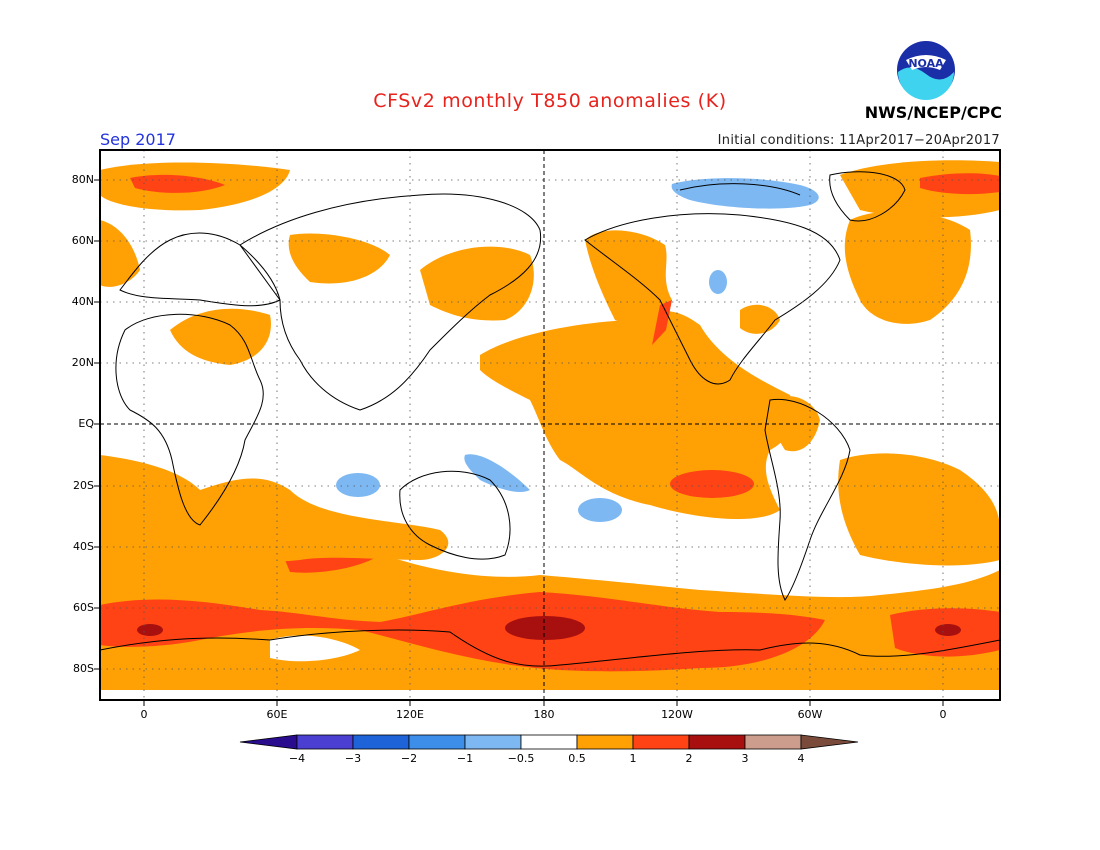 This screenshot has height=850, width=1100. I want to click on antarctica-outline, so click(550, 648).